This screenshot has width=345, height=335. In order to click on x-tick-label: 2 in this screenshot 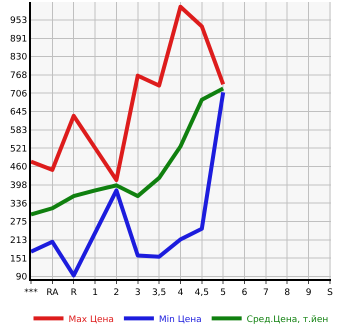, I will do `click(117, 293)`.